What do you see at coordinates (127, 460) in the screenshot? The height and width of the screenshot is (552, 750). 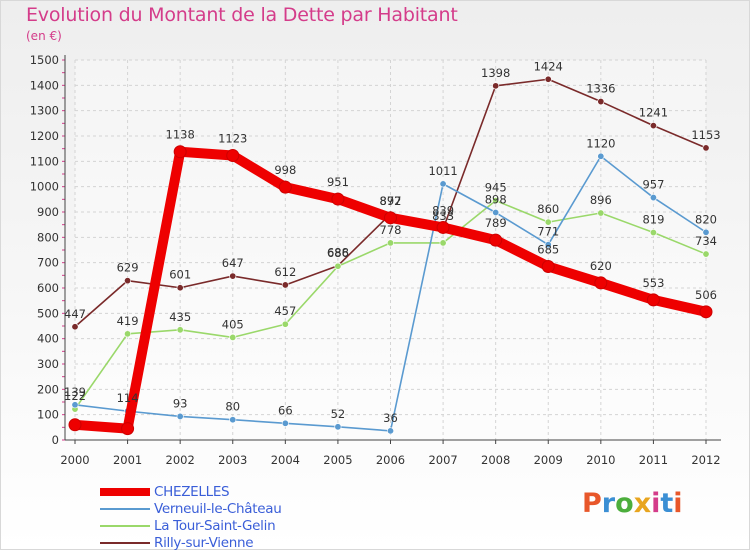 I see `x-tick-label: 2001` at bounding box center [127, 460].